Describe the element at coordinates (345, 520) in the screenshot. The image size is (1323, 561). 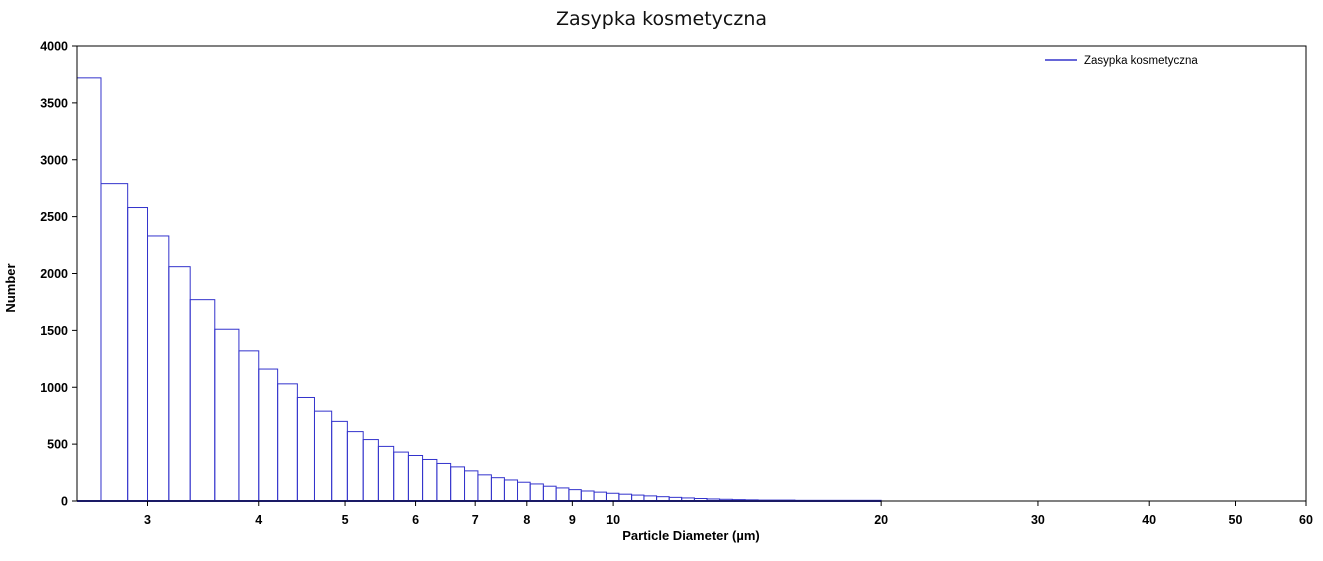
I see `x-tick-label: 5` at that location.